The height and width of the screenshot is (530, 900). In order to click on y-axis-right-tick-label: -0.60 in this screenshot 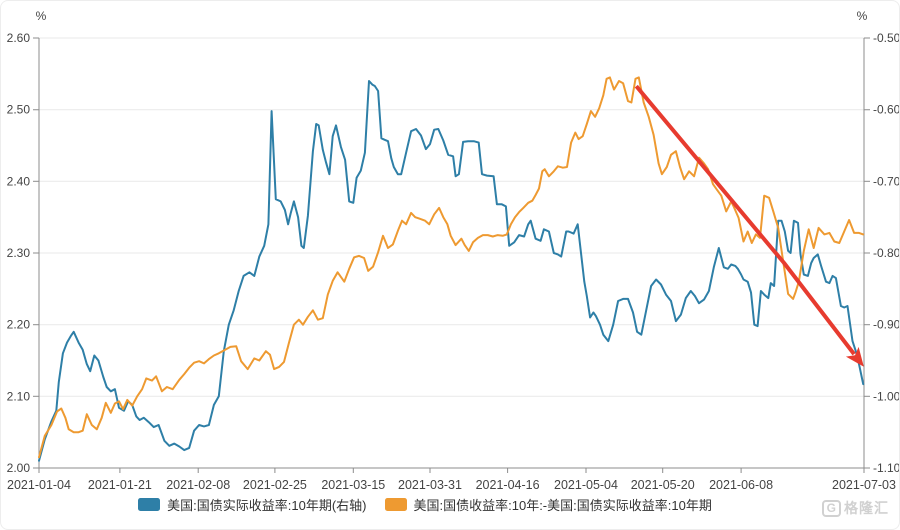, I will do `click(886, 110)`.